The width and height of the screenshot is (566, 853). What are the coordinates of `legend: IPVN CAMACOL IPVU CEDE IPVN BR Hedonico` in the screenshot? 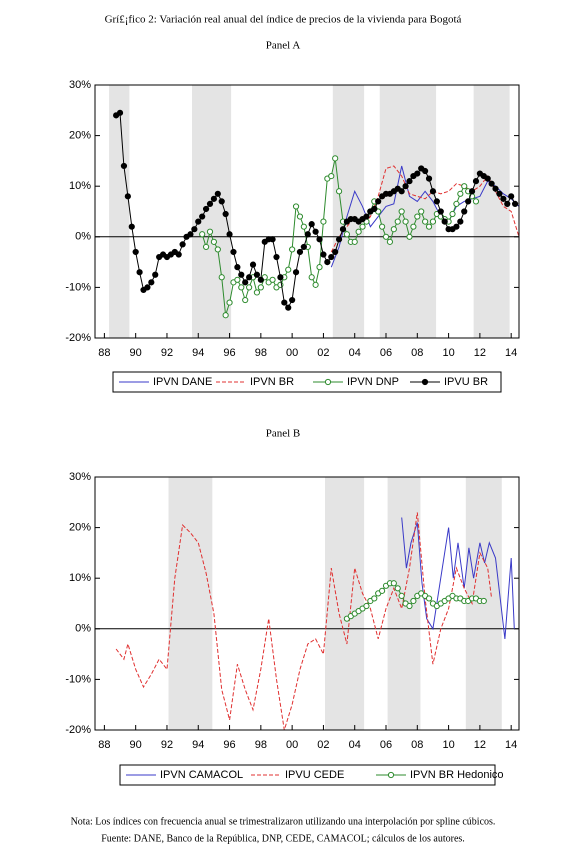 It's located at (311, 775).